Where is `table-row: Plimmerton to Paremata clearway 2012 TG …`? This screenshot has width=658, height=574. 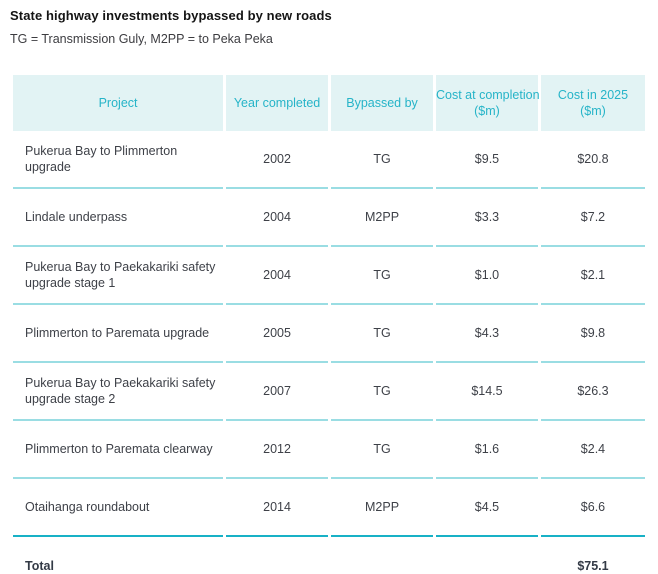
table-row: Plimmerton to Paremata clearway 2012 TG … is located at coordinates (329, 450).